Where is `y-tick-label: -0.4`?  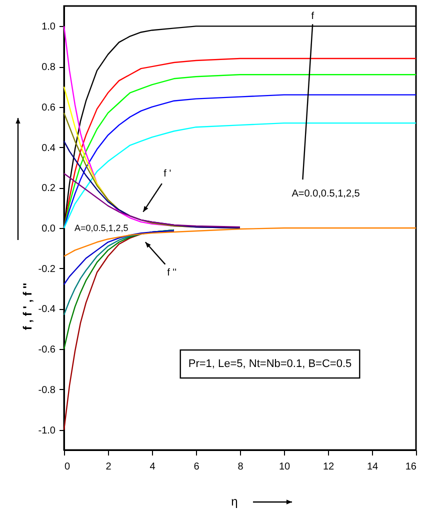
y-tick-label: -0.4 is located at coordinates (47, 310).